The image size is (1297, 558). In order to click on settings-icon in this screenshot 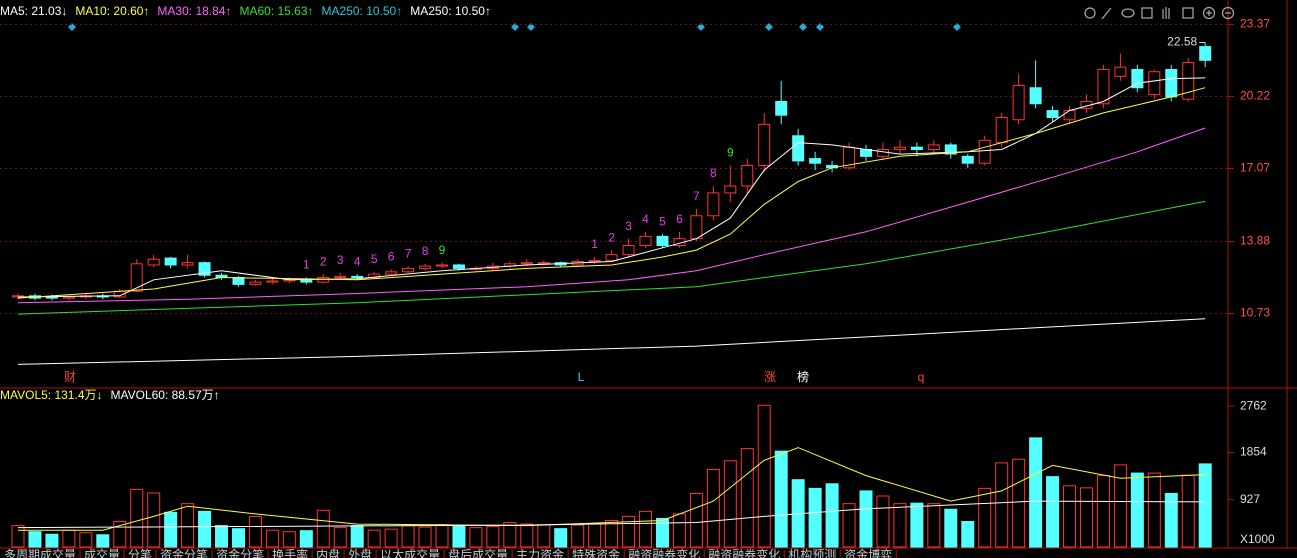, I will do `click(1090, 13)`.